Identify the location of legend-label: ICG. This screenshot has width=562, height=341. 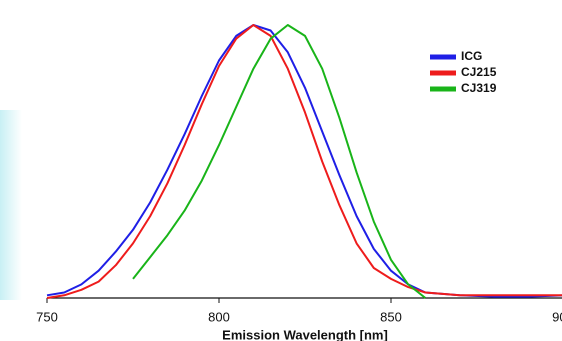
(471, 56).